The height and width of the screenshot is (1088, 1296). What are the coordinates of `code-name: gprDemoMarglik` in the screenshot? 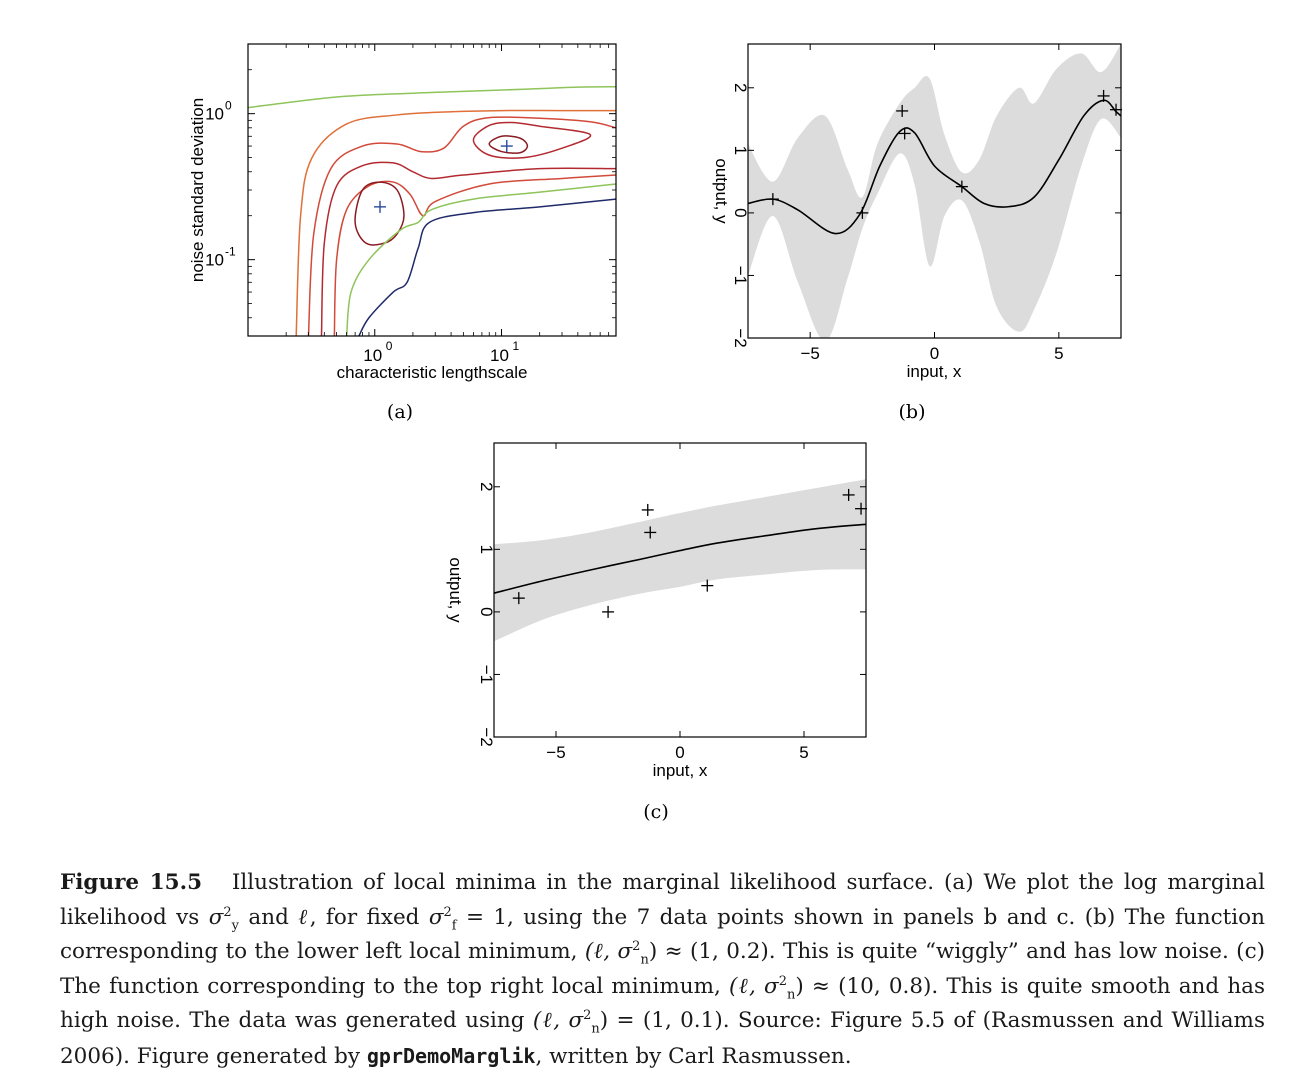 It's located at (451, 1055).